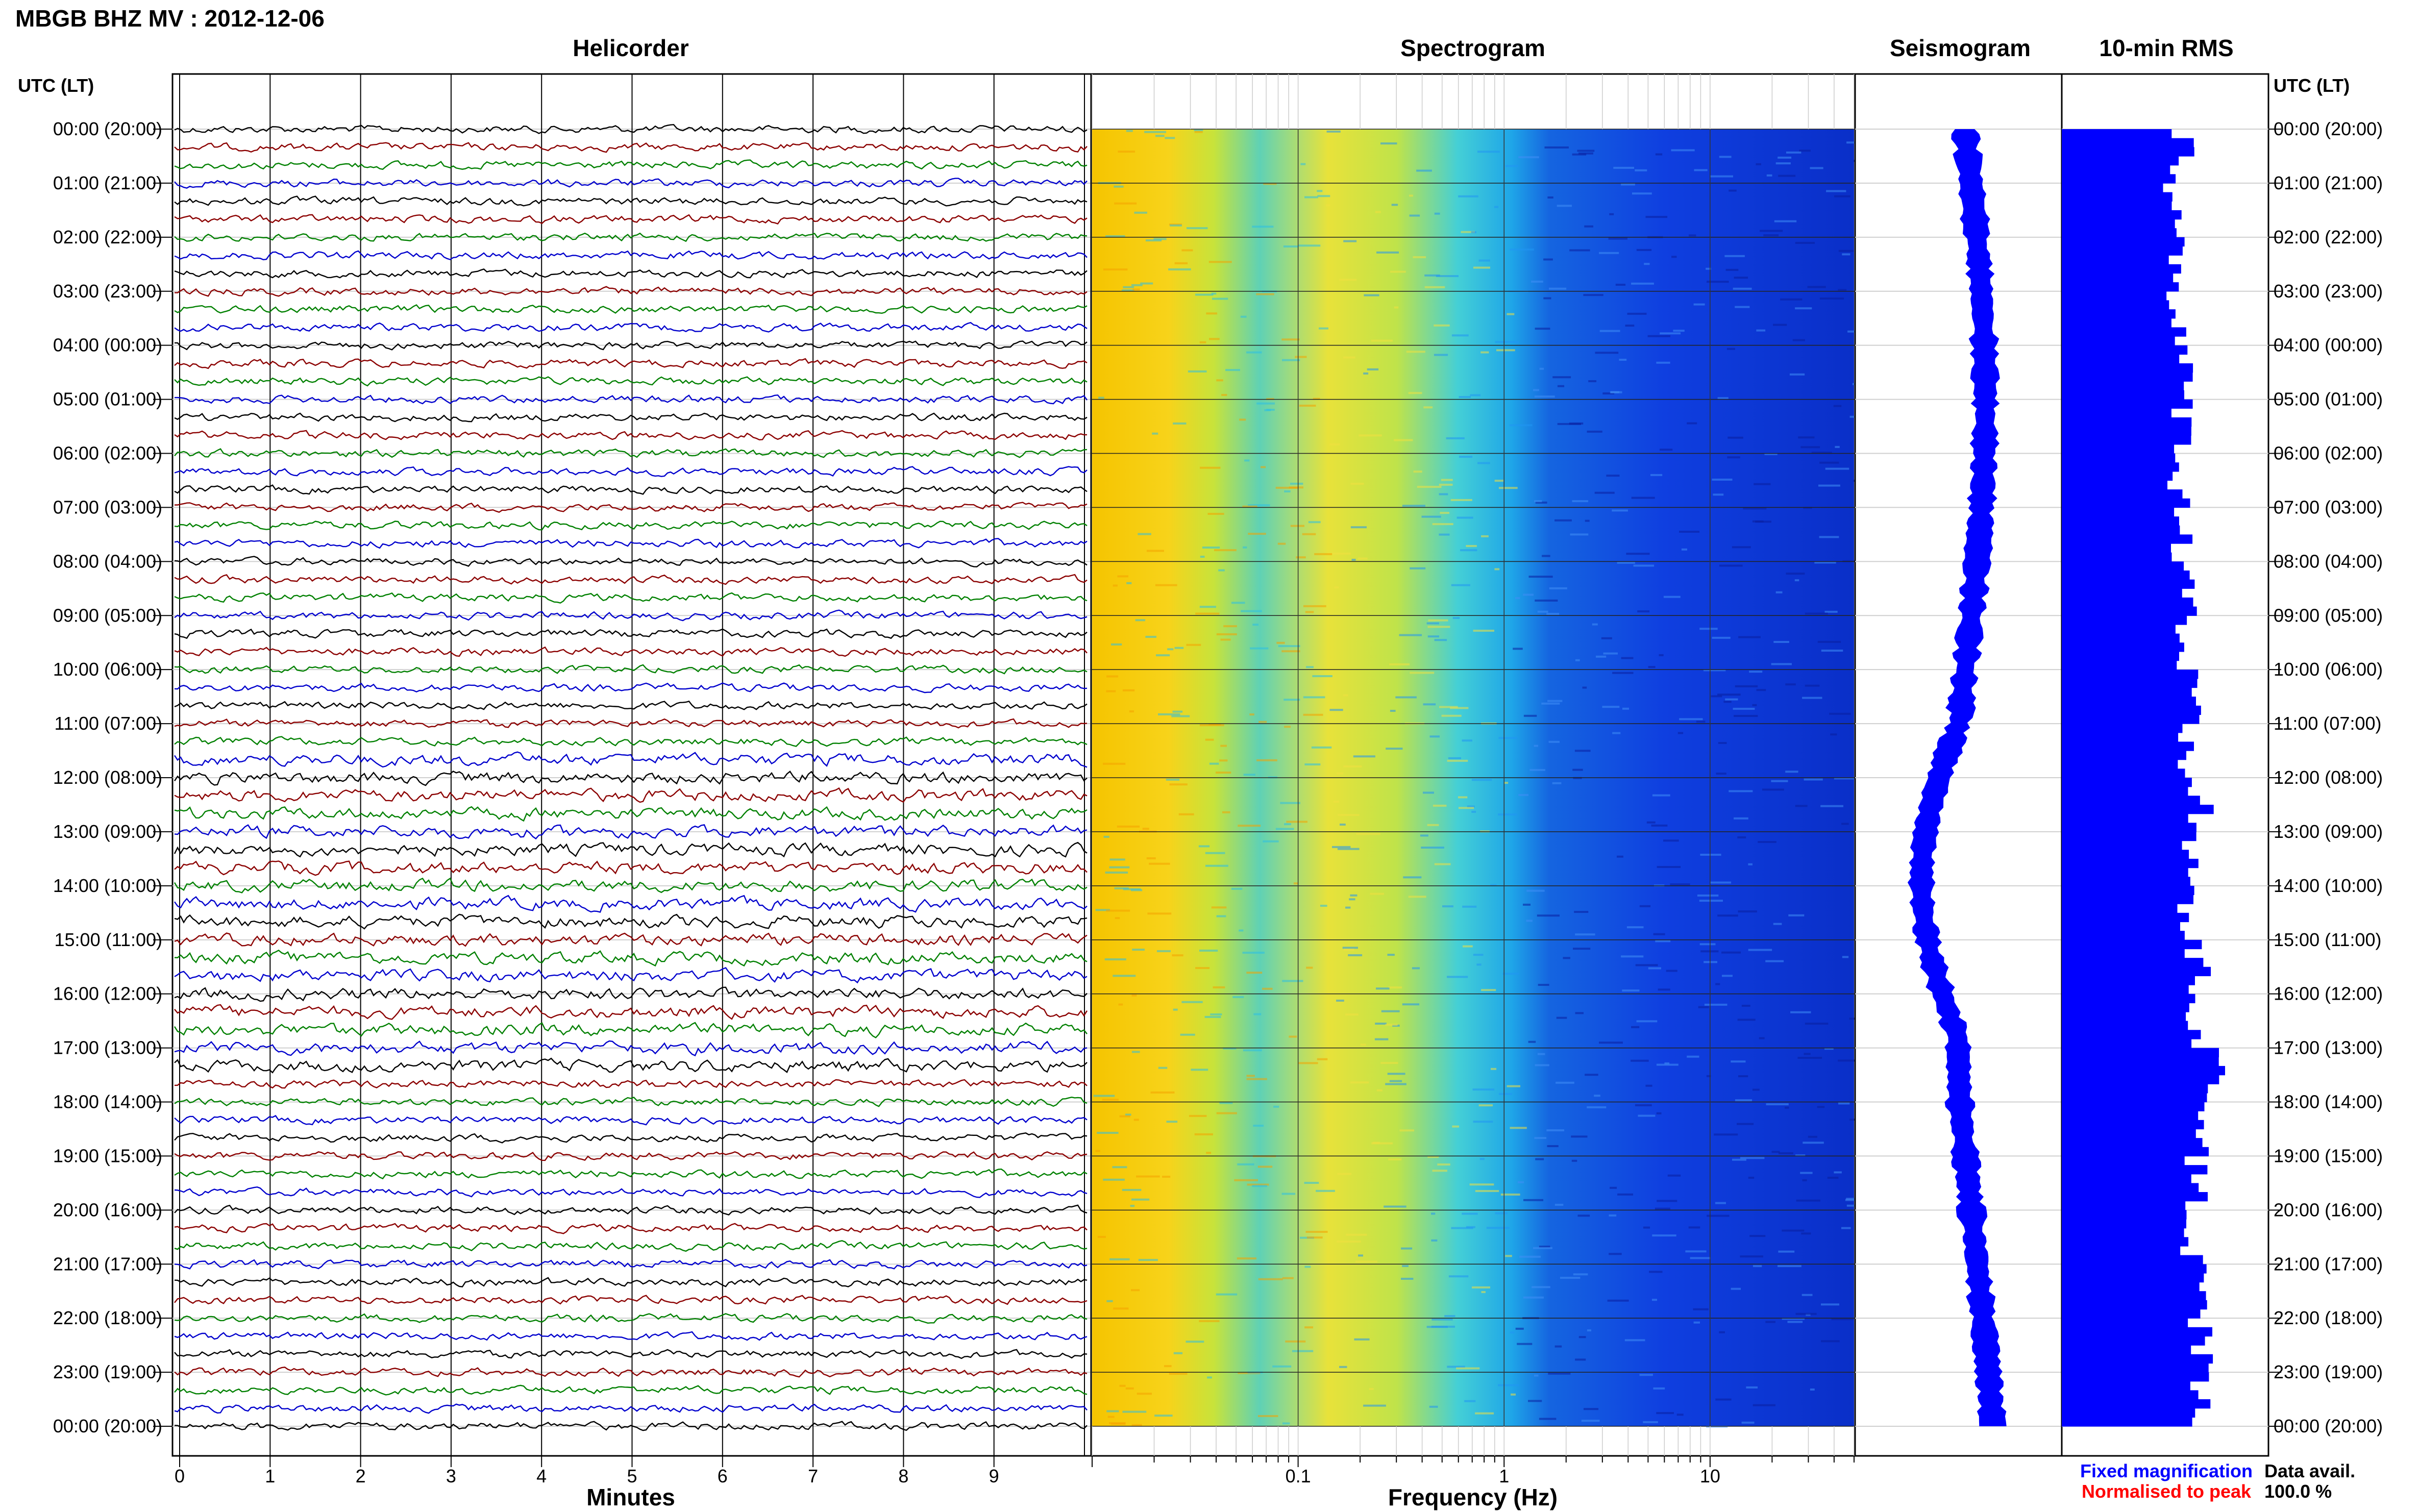  Describe the element at coordinates (1957, 777) in the screenshot. I see `seismogram-envelope` at that location.